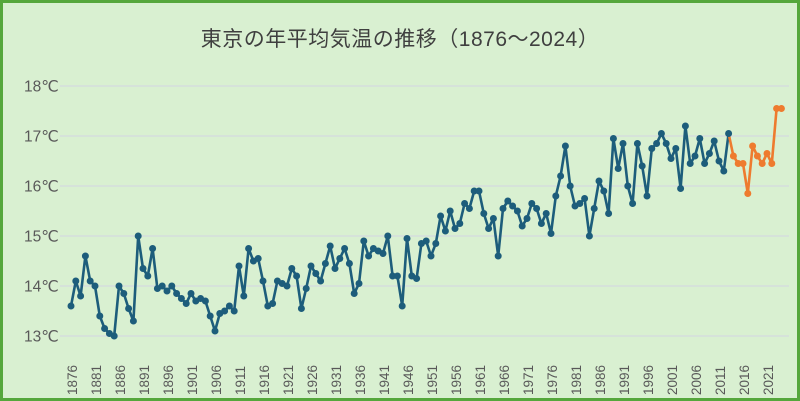  Describe the element at coordinates (41, 237) in the screenshot. I see `y-axis-tick-label: 15℃` at that location.